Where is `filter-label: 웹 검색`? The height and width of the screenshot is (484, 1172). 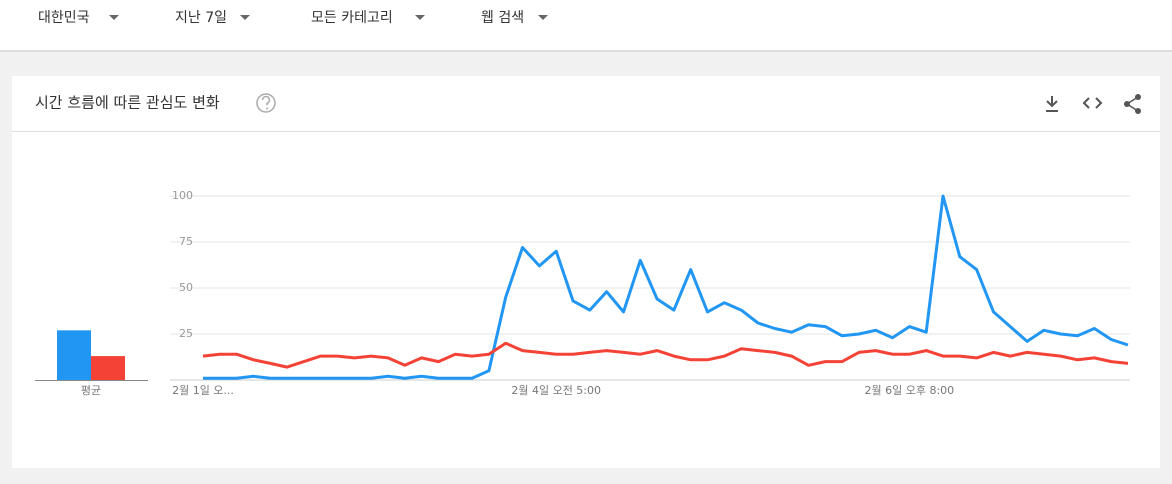
filter-label: 웹 검색 is located at coordinates (502, 18).